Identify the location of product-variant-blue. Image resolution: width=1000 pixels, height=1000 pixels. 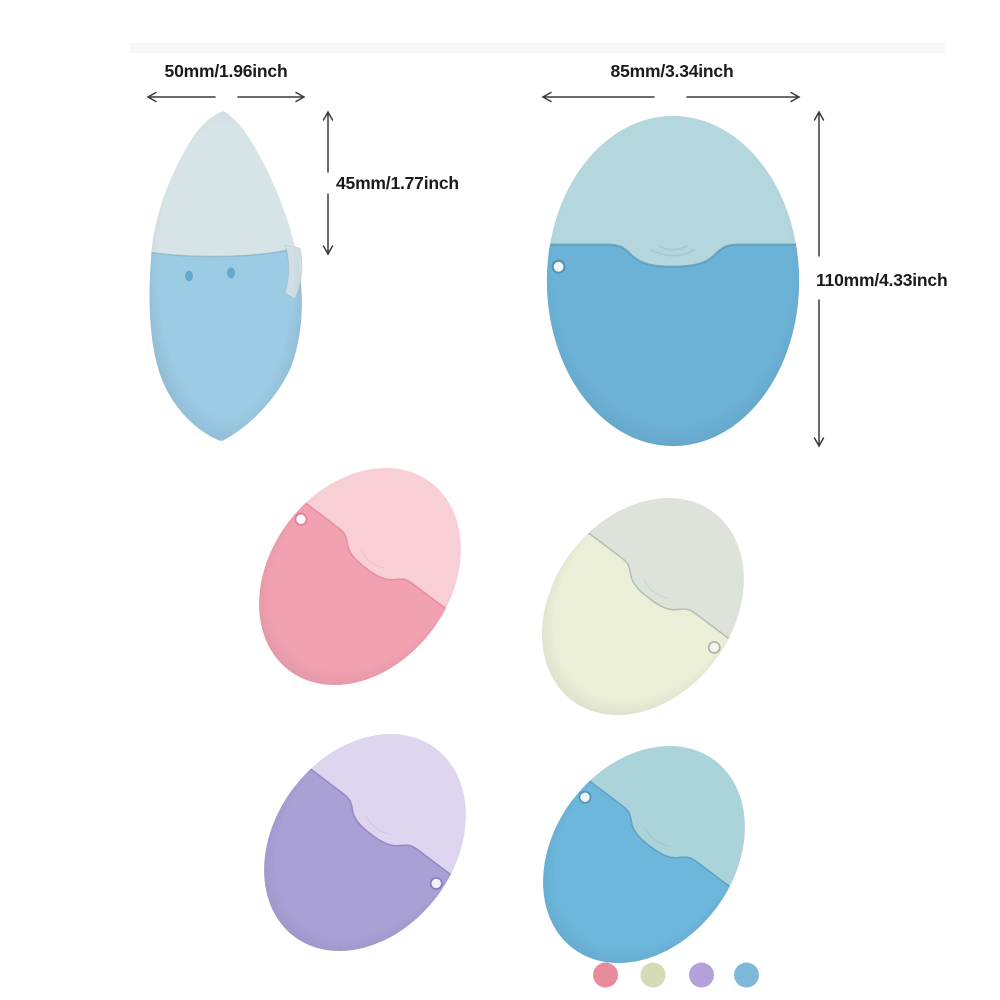
(623, 873).